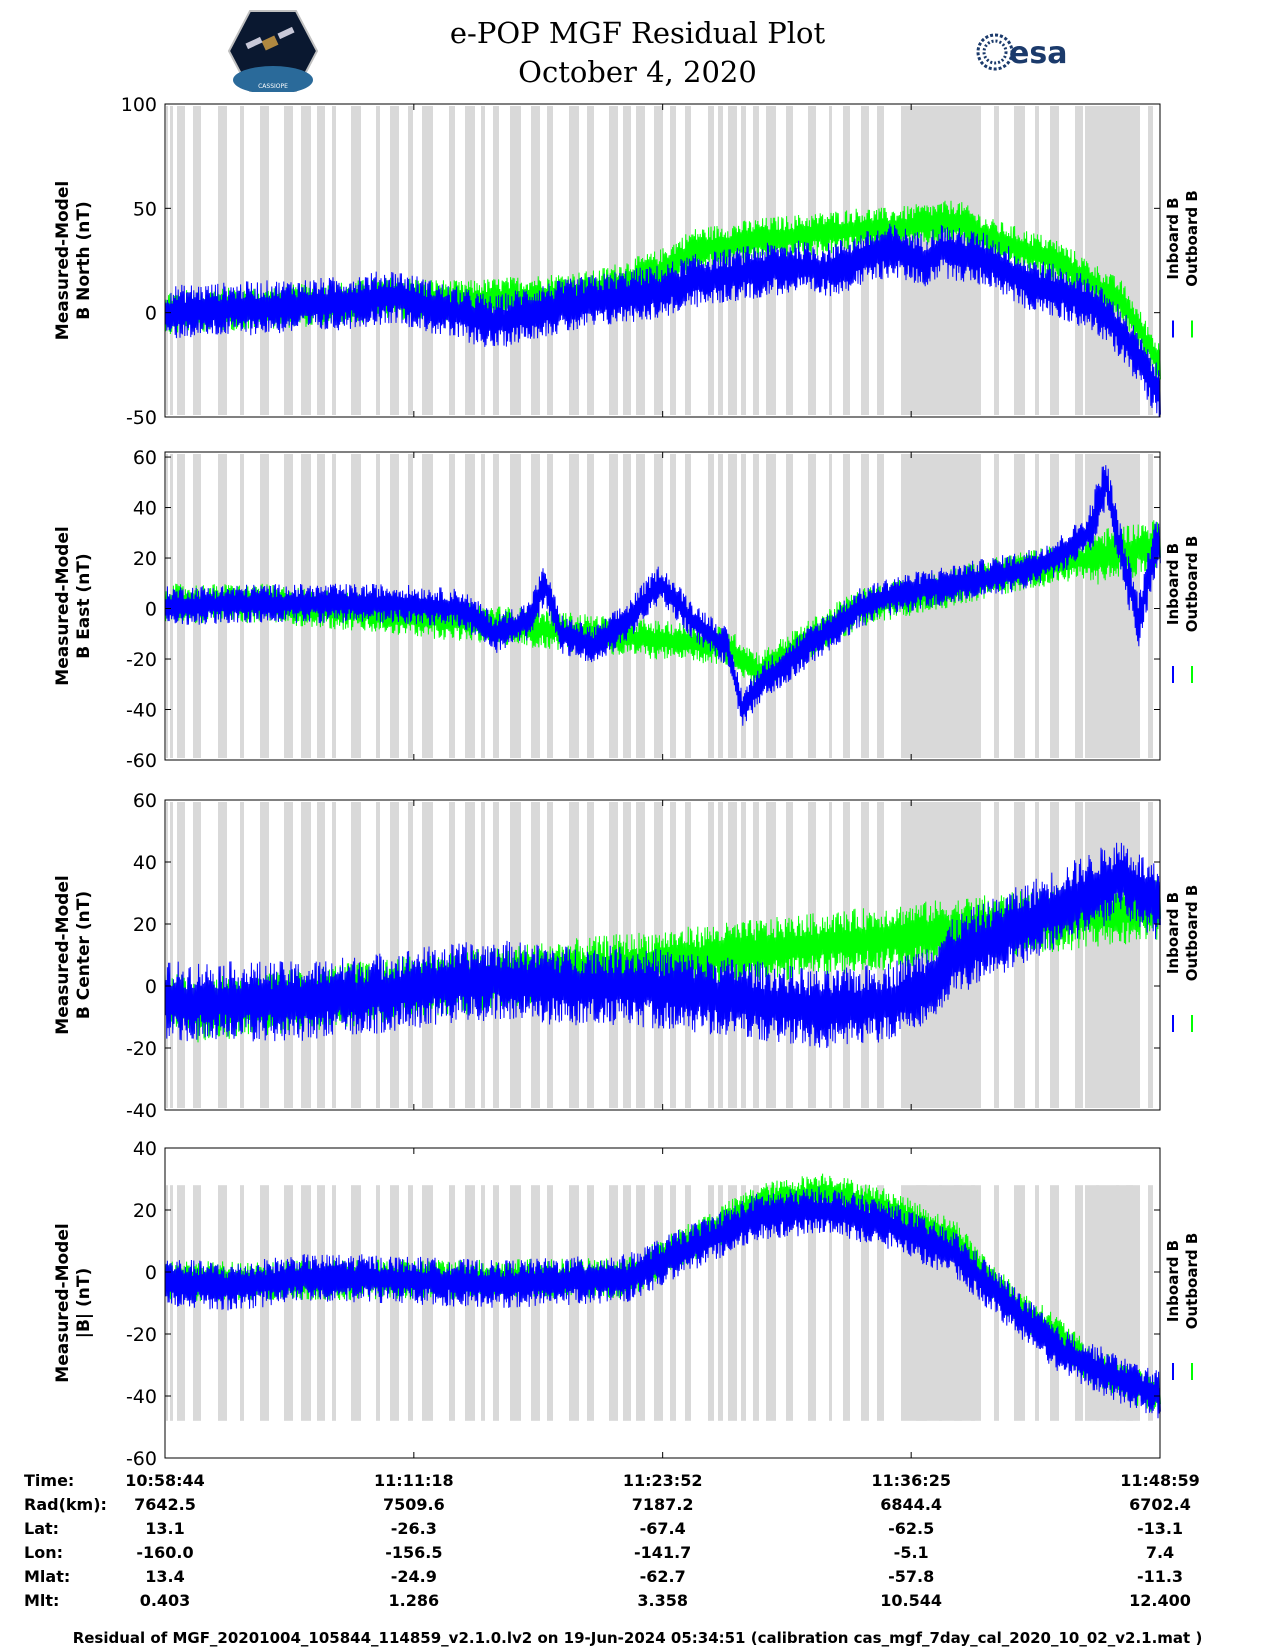 The height and width of the screenshot is (1650, 1275). I want to click on ephemeris-cell: 11:36:25, so click(911, 1480).